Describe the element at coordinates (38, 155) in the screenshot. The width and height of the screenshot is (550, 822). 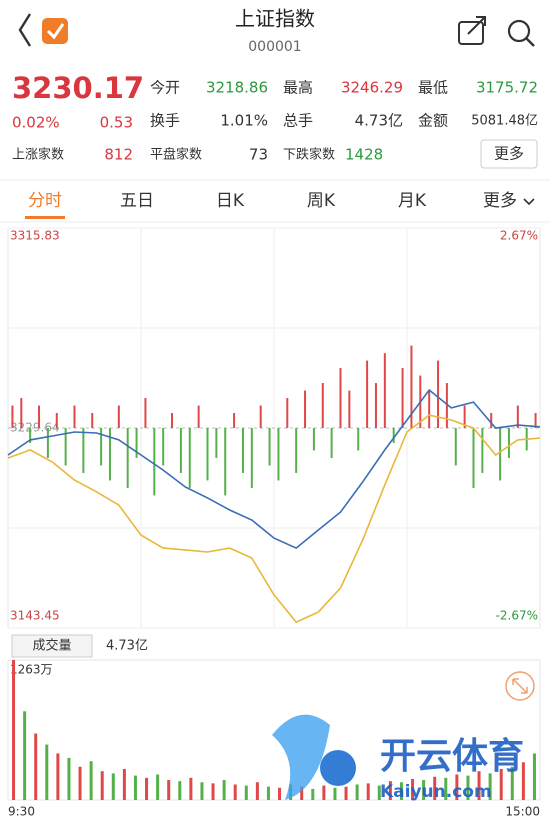
I see `breadth-label: 上涨家数` at that location.